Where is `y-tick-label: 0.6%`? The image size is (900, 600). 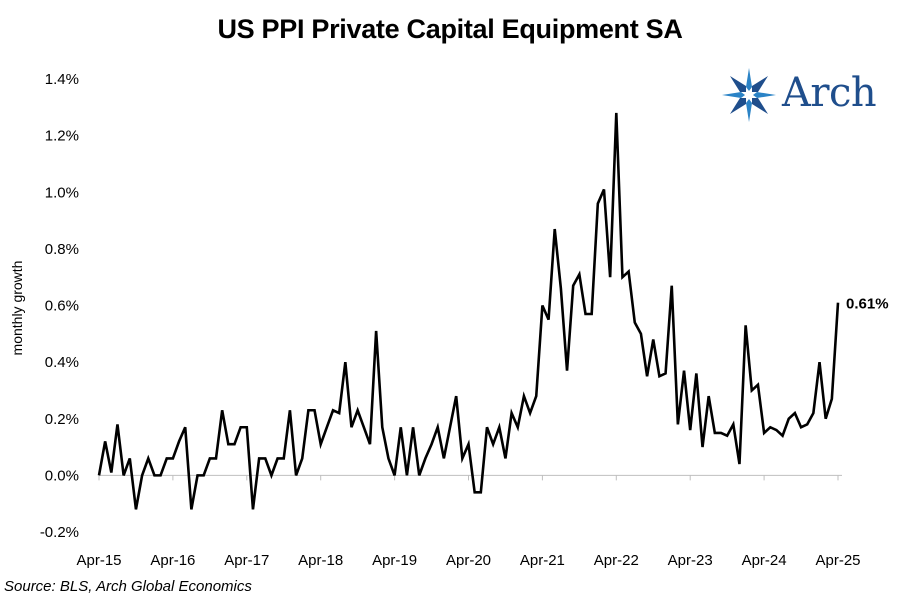 y-tick-label: 0.6% is located at coordinates (62, 306).